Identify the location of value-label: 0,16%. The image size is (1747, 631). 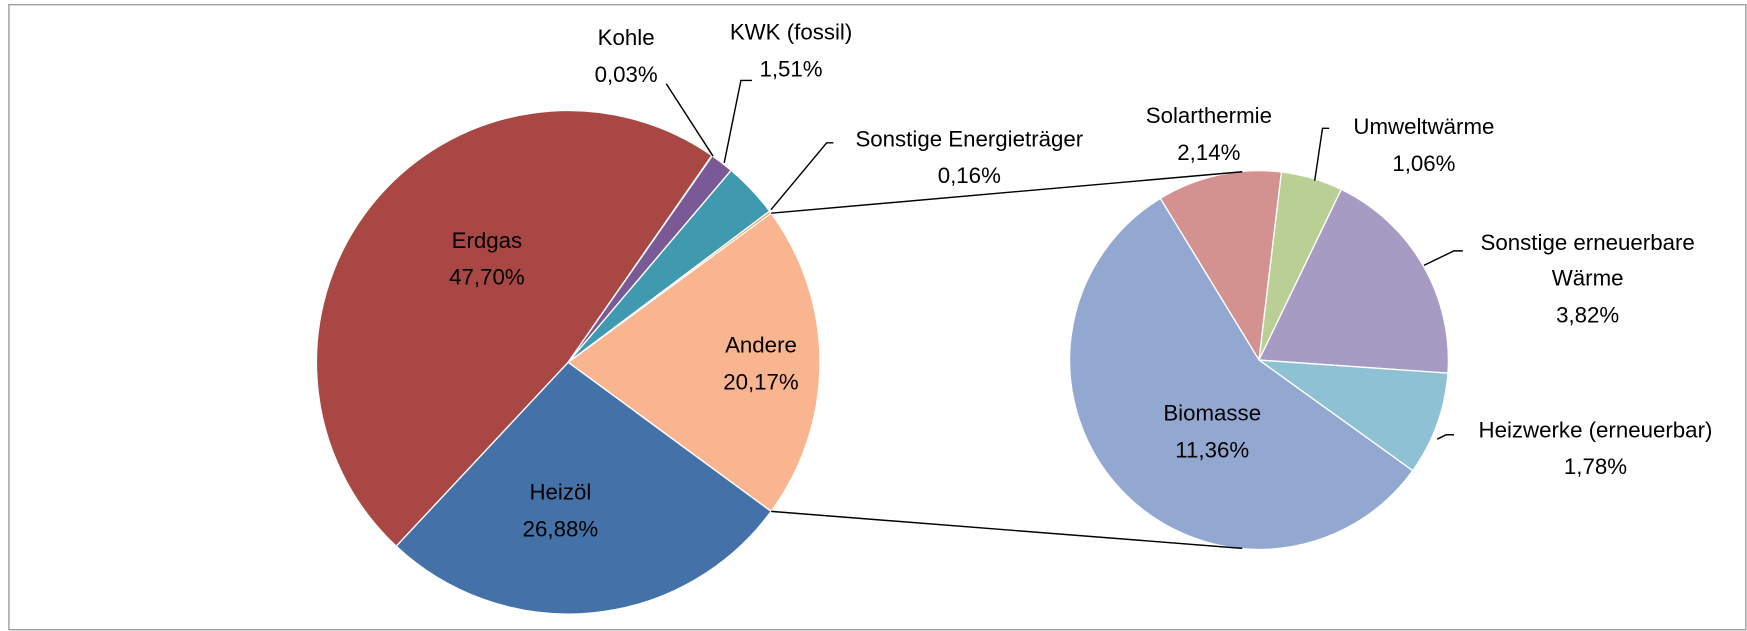
(969, 175).